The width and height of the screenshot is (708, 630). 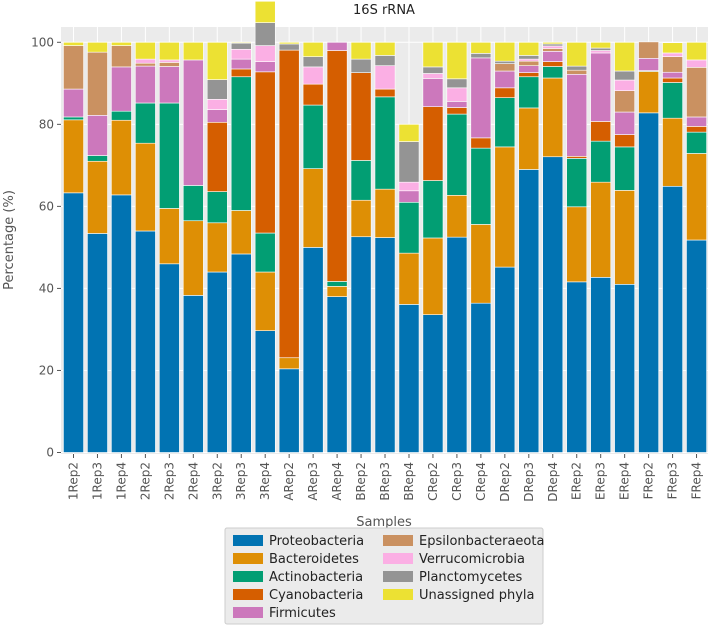 I want to click on x-tick-label: 1Rep3, so click(x=97, y=481).